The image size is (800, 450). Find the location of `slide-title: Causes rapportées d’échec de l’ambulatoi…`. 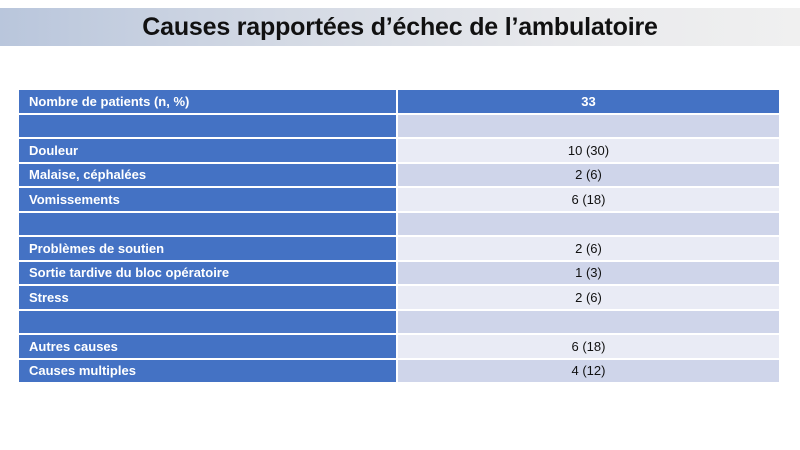

slide-title: Causes rapportées d’échec de l’ambulatoi… is located at coordinates (400, 26).